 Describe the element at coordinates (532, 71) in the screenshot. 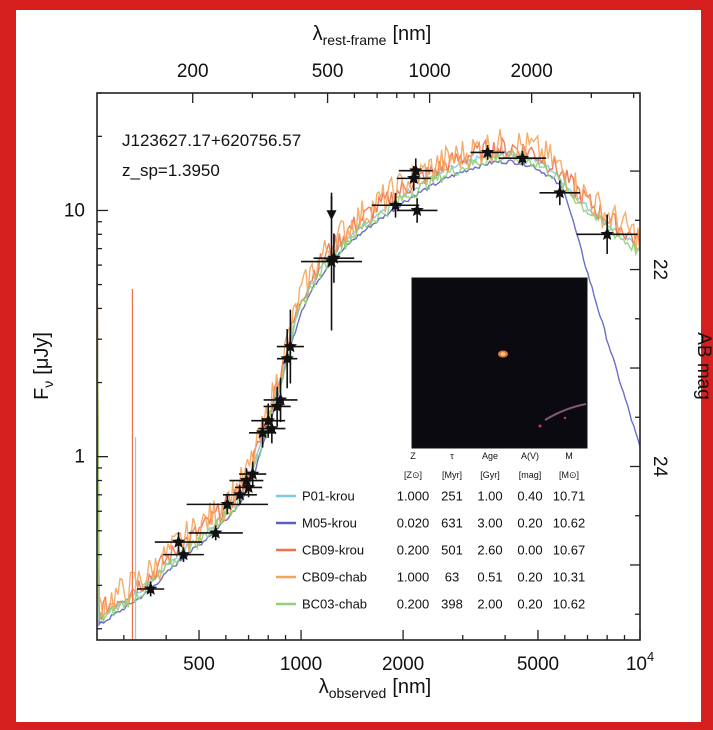

I see `x-tick-label-top: 2000` at that location.